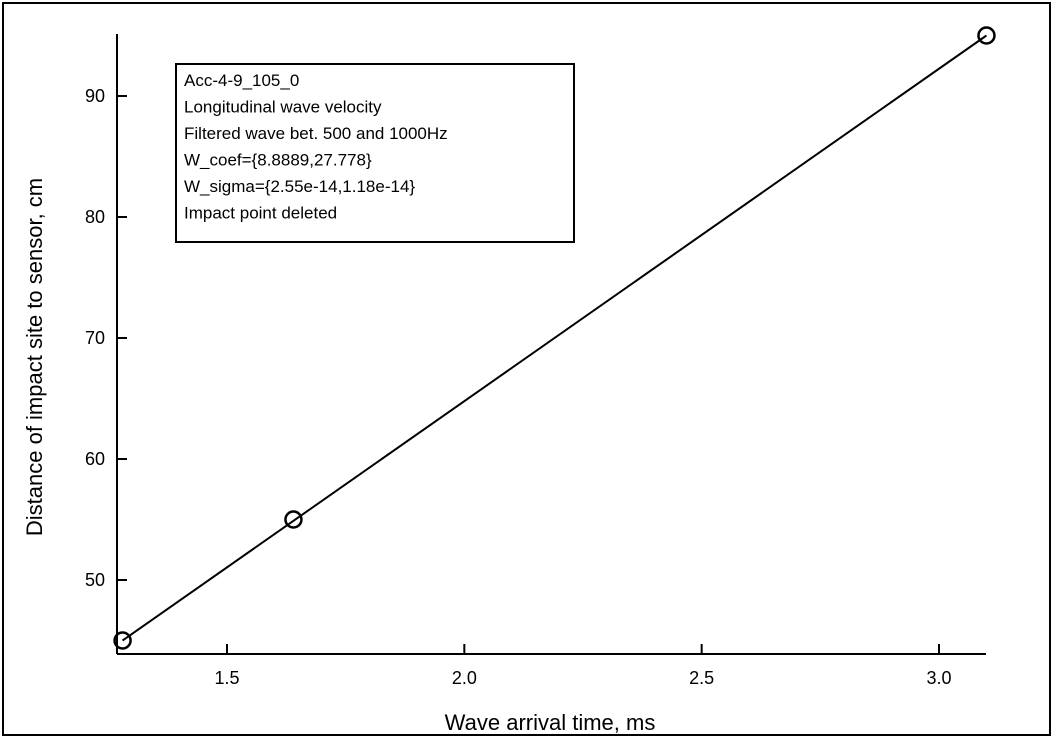 The image size is (1055, 740). What do you see at coordinates (226, 678) in the screenshot?
I see `x-tick-label: 1.5` at bounding box center [226, 678].